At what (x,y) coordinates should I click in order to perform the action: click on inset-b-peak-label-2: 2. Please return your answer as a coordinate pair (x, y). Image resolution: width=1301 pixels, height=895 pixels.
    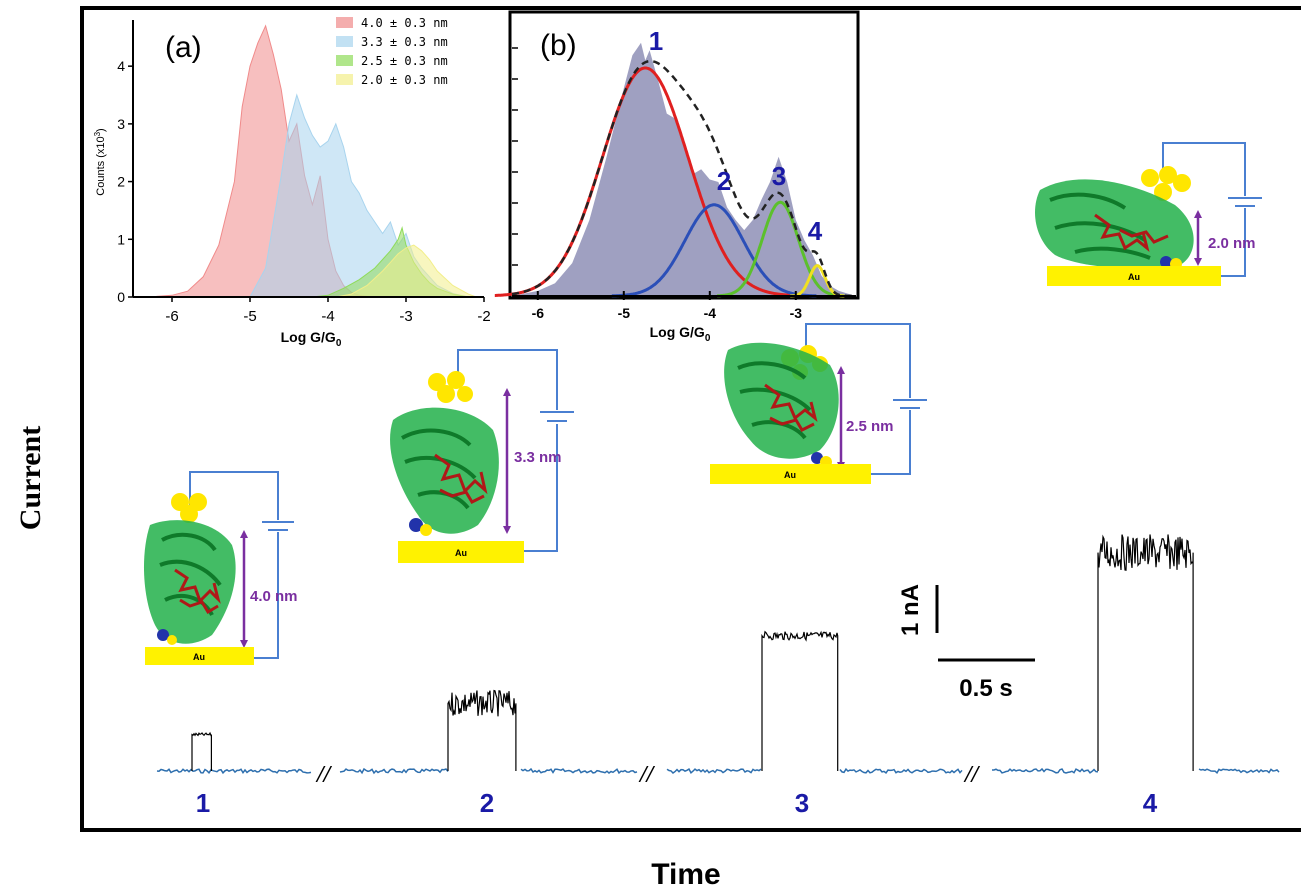
    Looking at the image, I should click on (724, 181).